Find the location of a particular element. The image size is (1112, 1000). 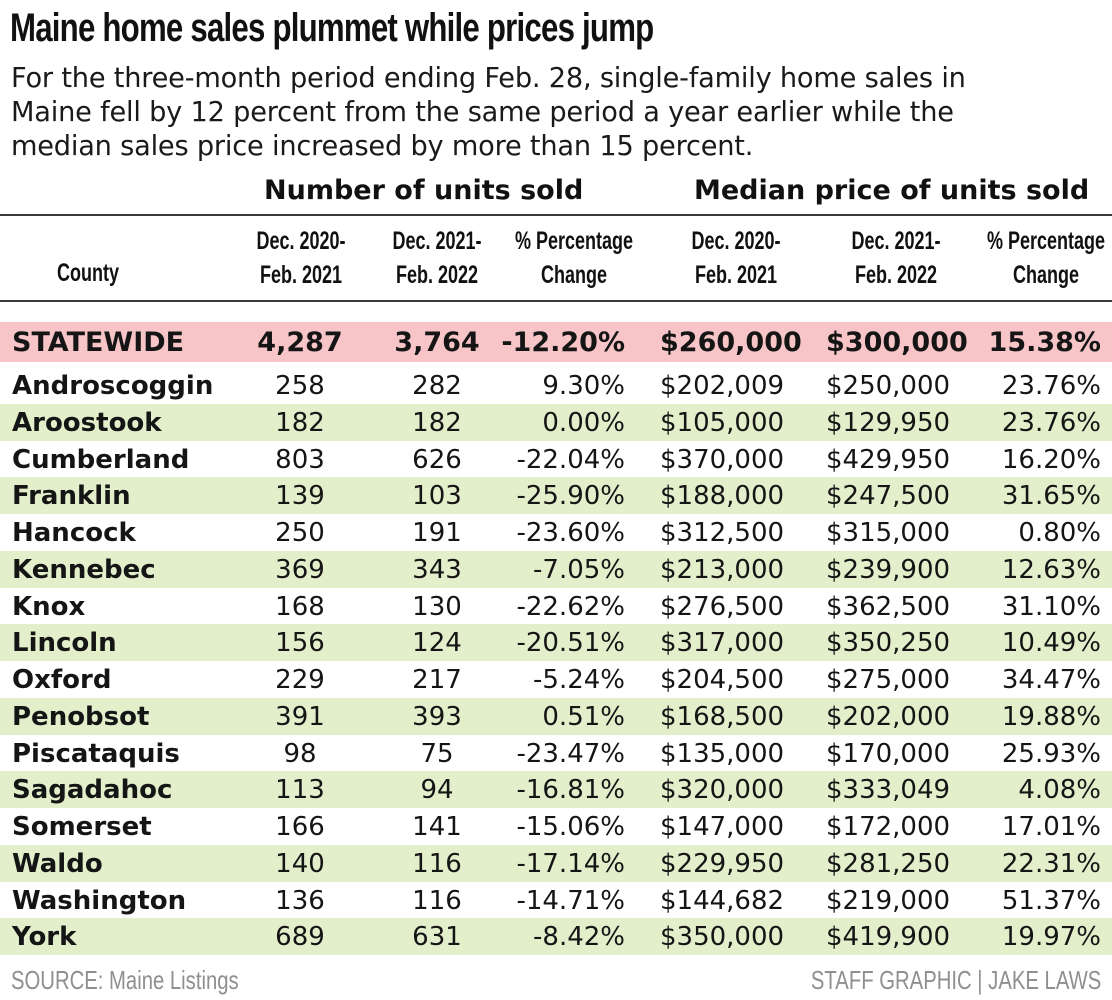

units-change-cell: -12.20% is located at coordinates (563, 342).